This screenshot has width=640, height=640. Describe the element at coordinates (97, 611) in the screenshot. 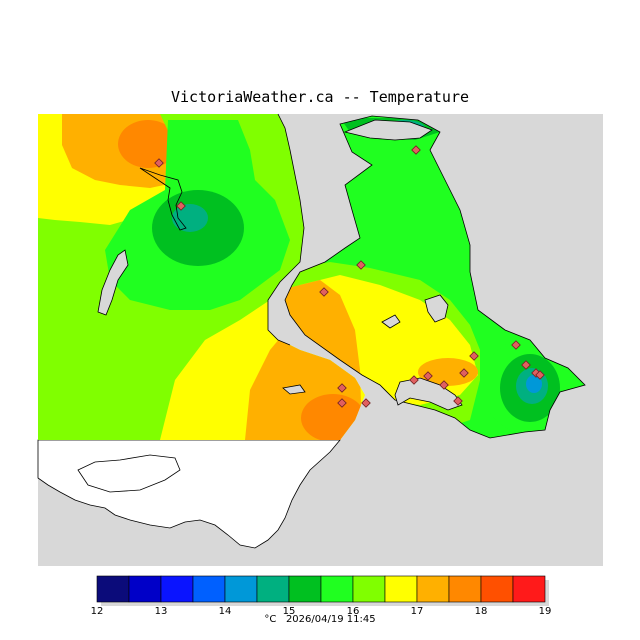

I see `legend-tick-label: 12` at that location.